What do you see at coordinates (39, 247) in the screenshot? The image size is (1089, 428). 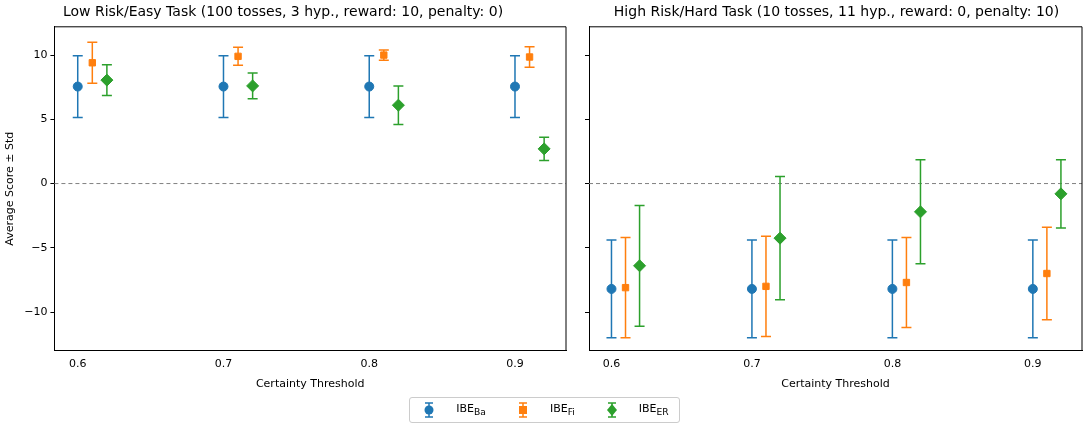 I see `y-tick-label: −5` at bounding box center [39, 247].